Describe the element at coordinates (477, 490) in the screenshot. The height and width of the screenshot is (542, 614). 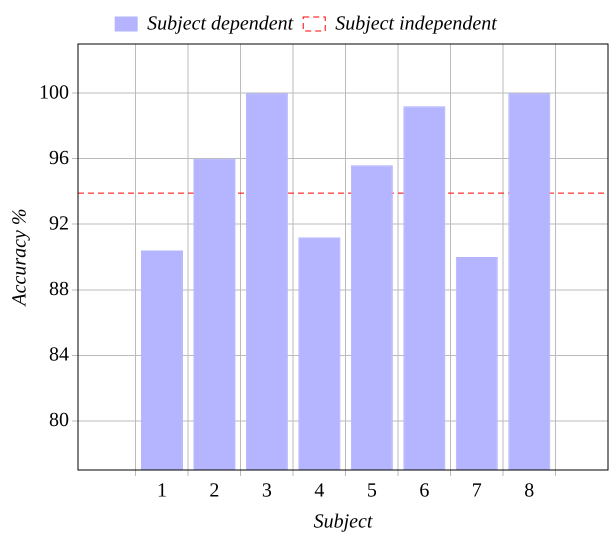
I see `x-tick-label: 7` at that location.